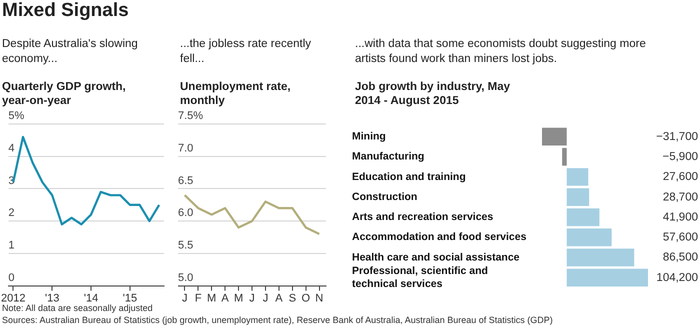 The width and height of the screenshot is (700, 328). Describe the element at coordinates (11, 245) in the screenshot. I see `y-tick-label: 1` at that location.